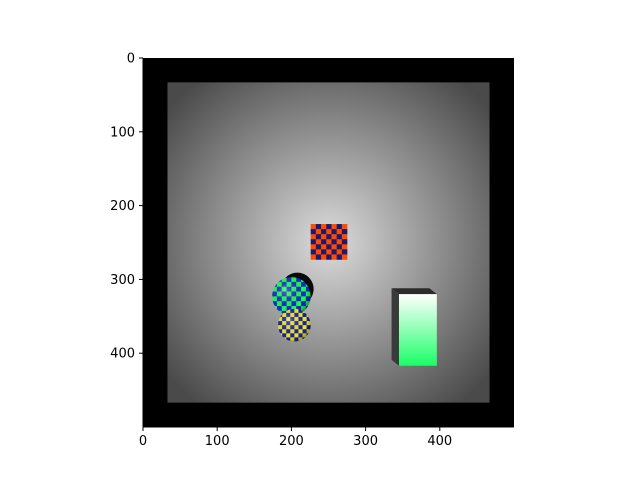 Image resolution: width=640 pixels, height=480 pixels. What do you see at coordinates (131, 59) in the screenshot?
I see `y-tick-label: 0` at bounding box center [131, 59].